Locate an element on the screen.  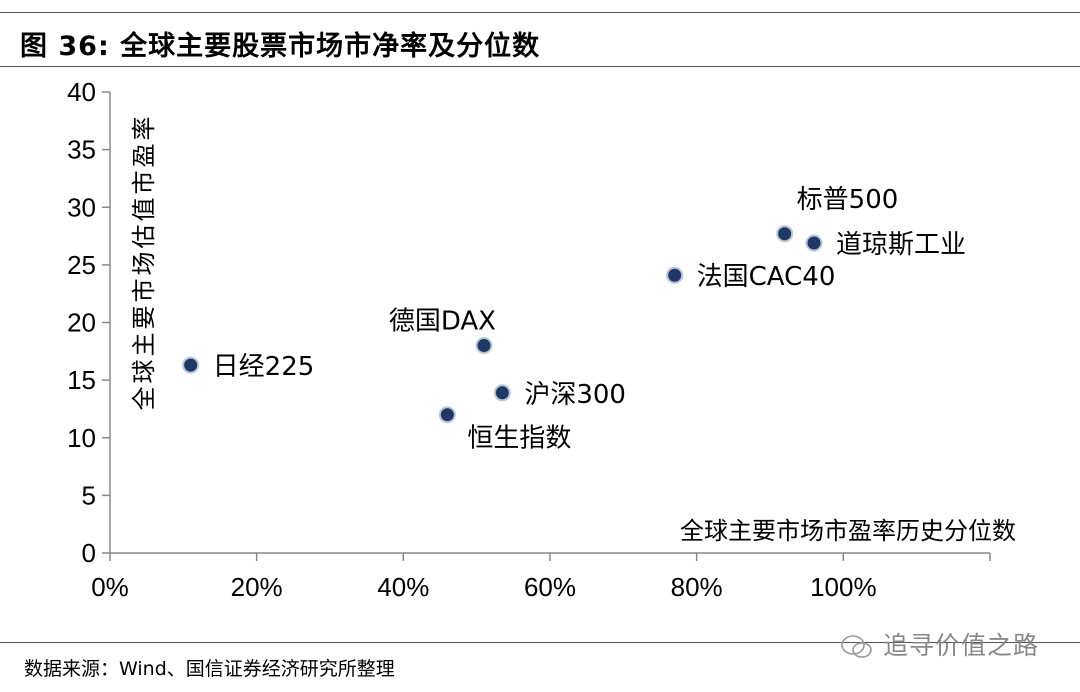
y-tick-label: 15 is located at coordinates (81, 380).